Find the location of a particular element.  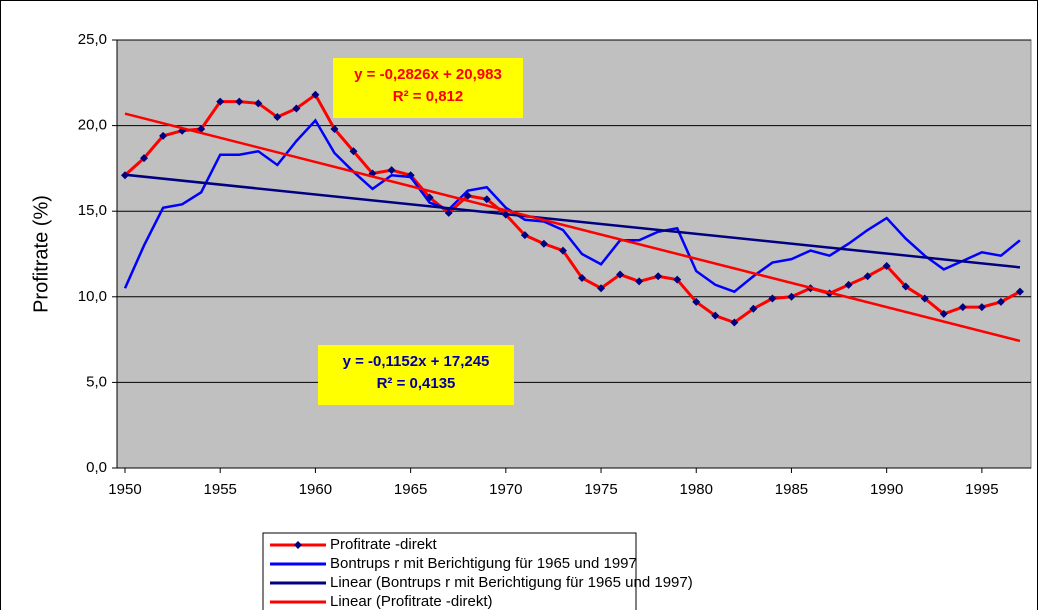

x-tick-label: 1960 is located at coordinates (315, 489).